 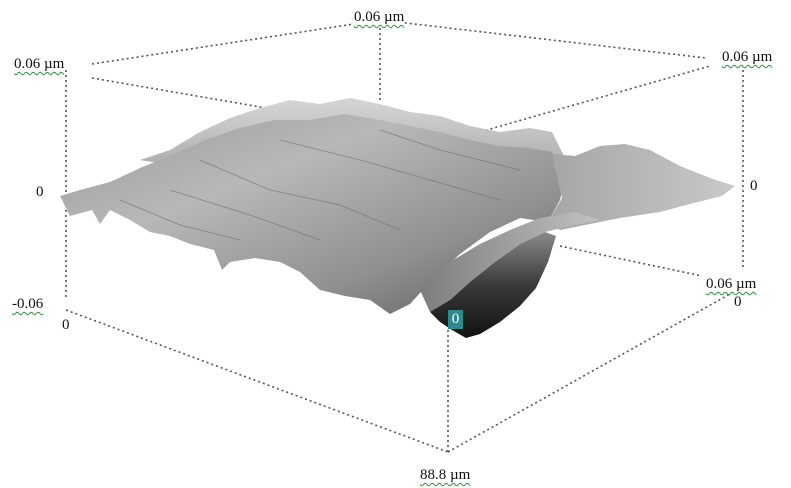 I want to click on label-right-zero: 0, so click(x=754, y=186).